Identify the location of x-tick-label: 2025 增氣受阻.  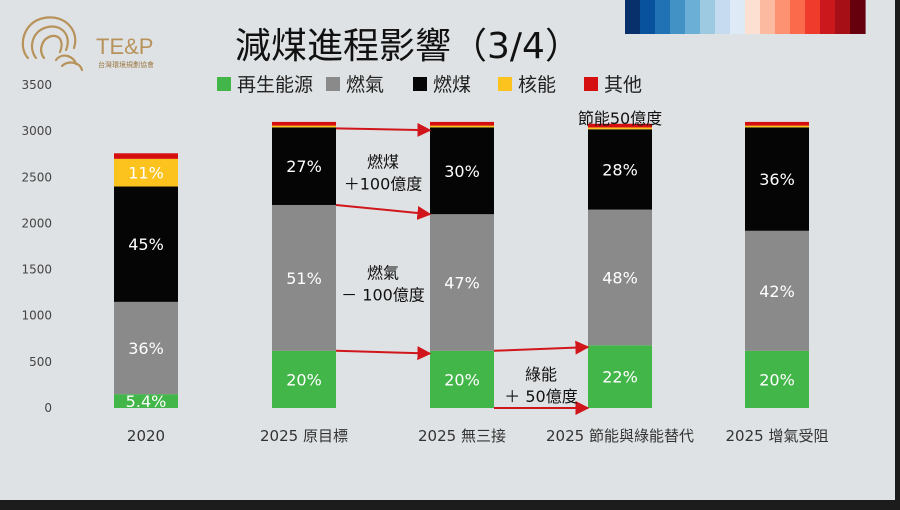
(777, 436).